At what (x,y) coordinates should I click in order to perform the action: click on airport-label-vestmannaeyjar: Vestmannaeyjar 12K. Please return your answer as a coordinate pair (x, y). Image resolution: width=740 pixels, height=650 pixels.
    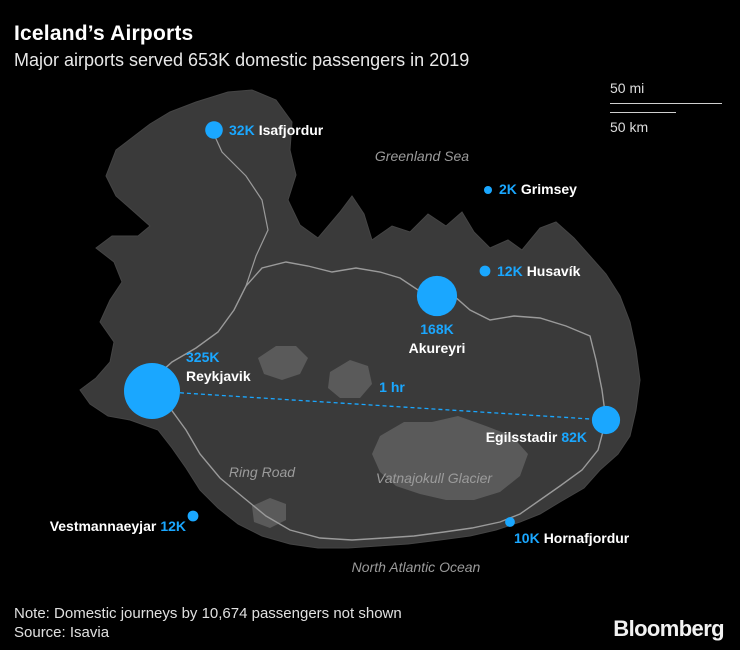
    Looking at the image, I should click on (118, 526).